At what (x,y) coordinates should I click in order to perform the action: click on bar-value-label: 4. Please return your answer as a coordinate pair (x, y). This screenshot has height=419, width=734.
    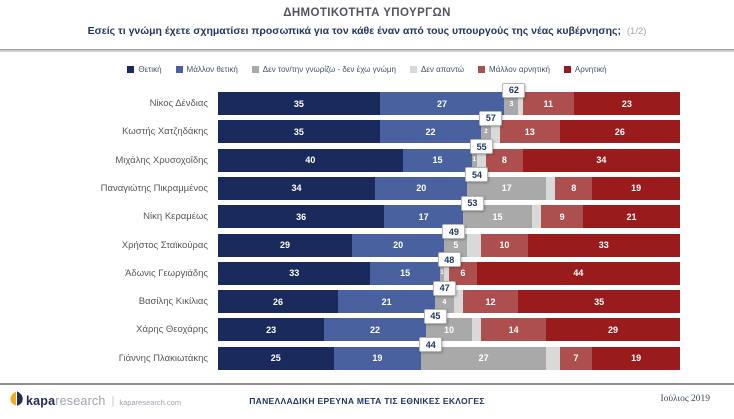
    Looking at the image, I should click on (444, 302).